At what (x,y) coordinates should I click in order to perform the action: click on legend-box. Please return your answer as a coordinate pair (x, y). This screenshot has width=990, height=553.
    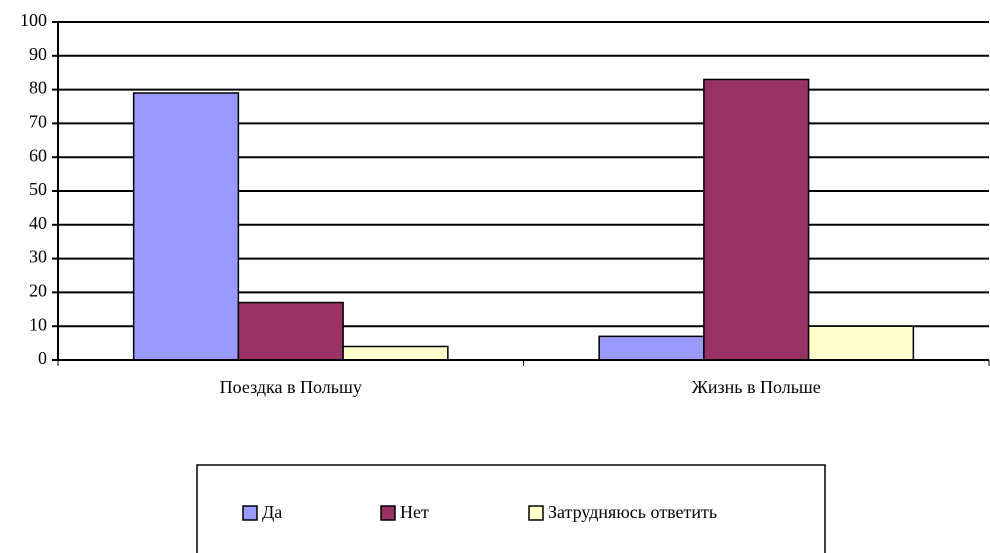
    Looking at the image, I should click on (511, 508).